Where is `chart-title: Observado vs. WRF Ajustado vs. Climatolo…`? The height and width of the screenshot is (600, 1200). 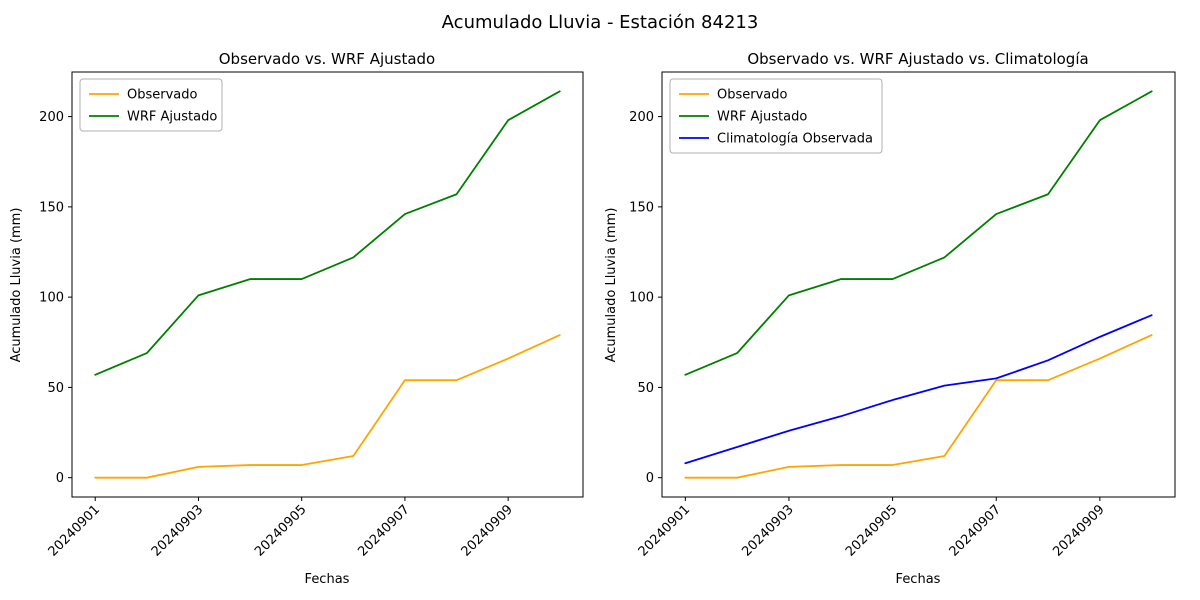 chart-title: Observado vs. WRF Ajustado vs. Climatolo… is located at coordinates (917, 59).